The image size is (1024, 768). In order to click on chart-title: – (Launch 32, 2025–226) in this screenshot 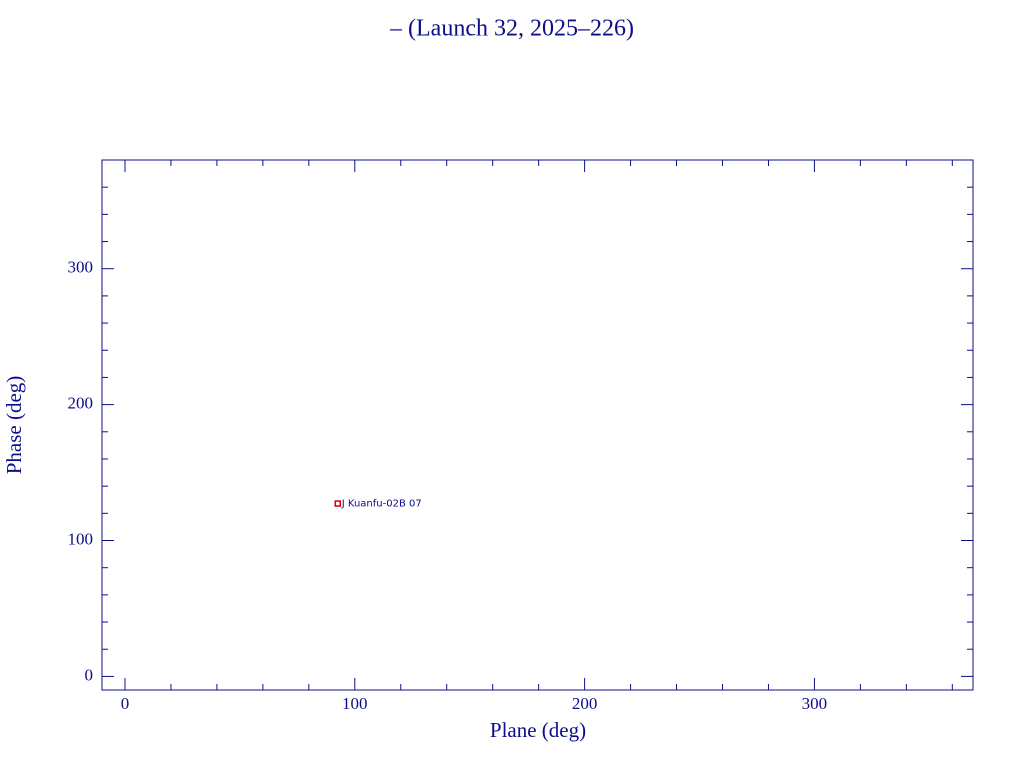, I will do `click(511, 29)`.